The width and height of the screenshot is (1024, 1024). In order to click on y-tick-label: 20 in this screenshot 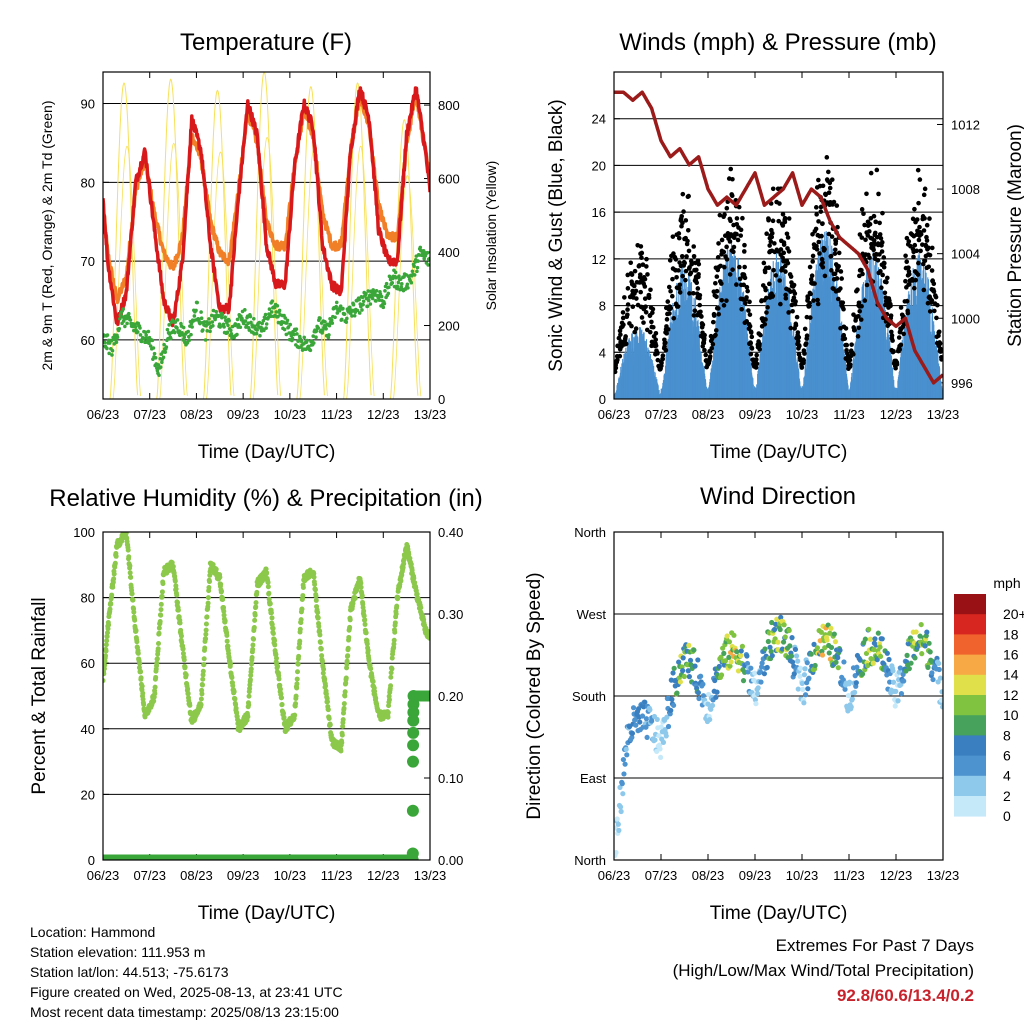, I will do `click(599, 165)`.